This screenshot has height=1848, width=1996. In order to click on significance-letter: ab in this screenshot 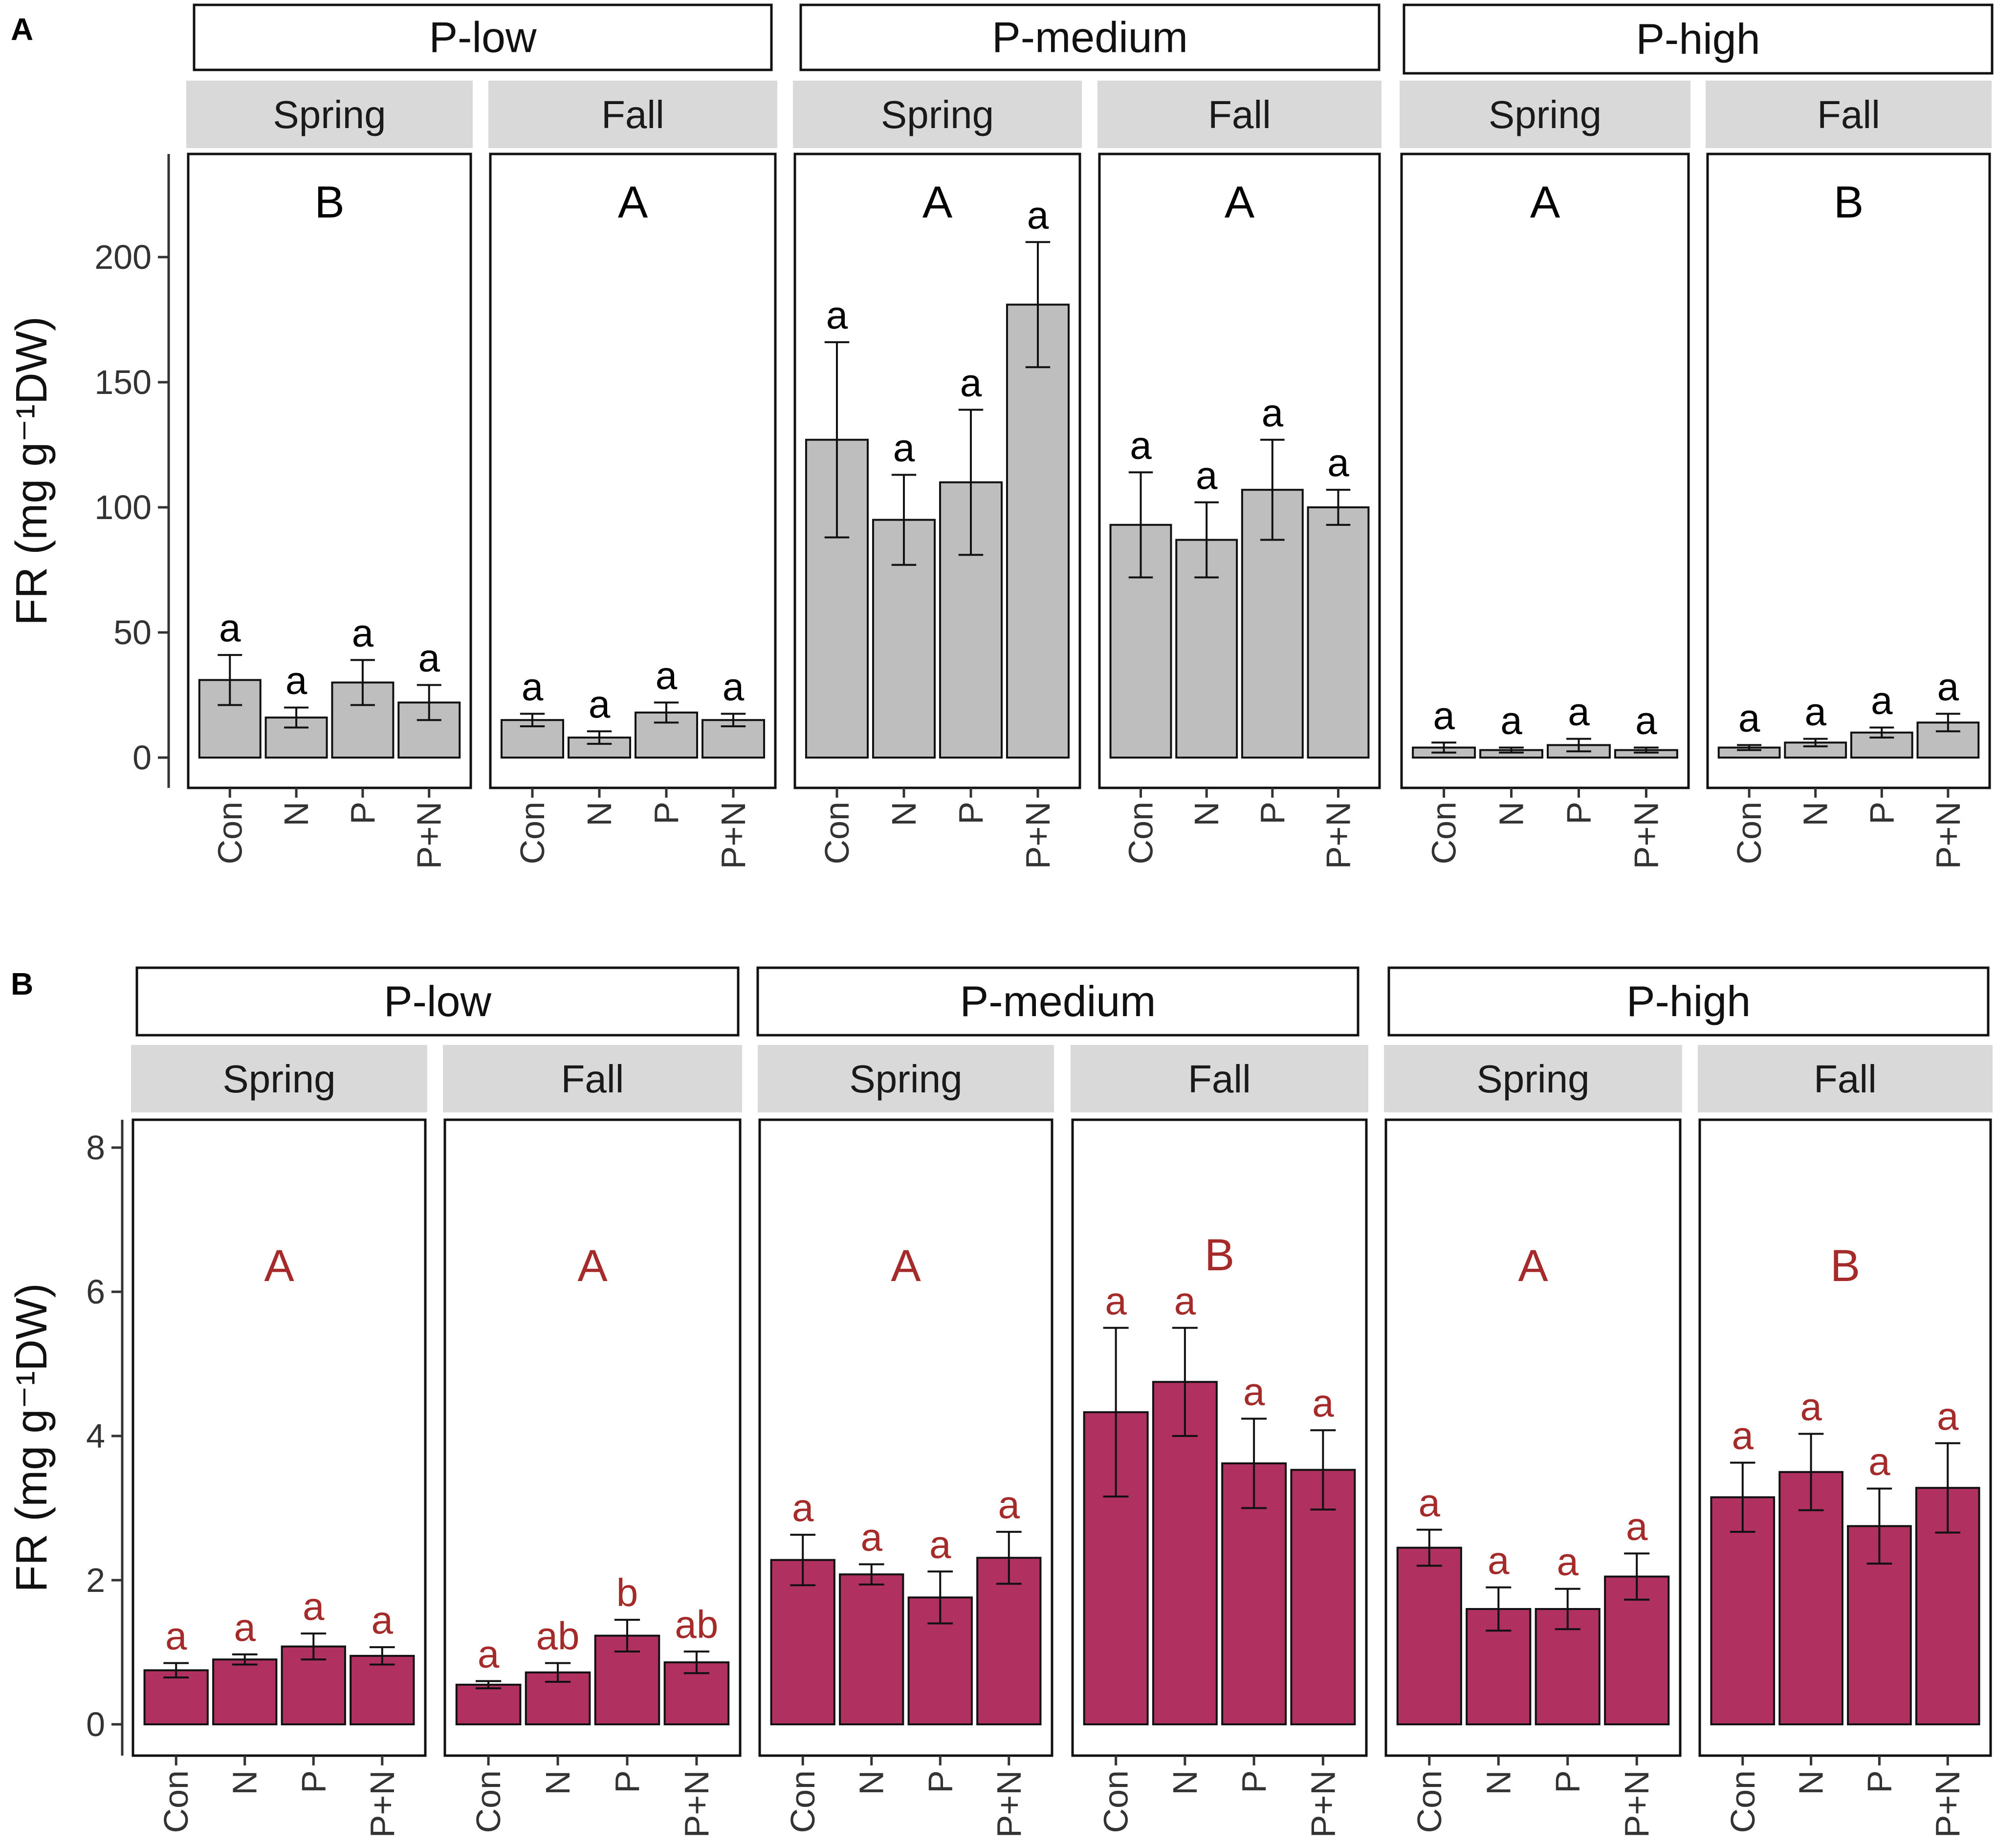, I will do `click(558, 1636)`.